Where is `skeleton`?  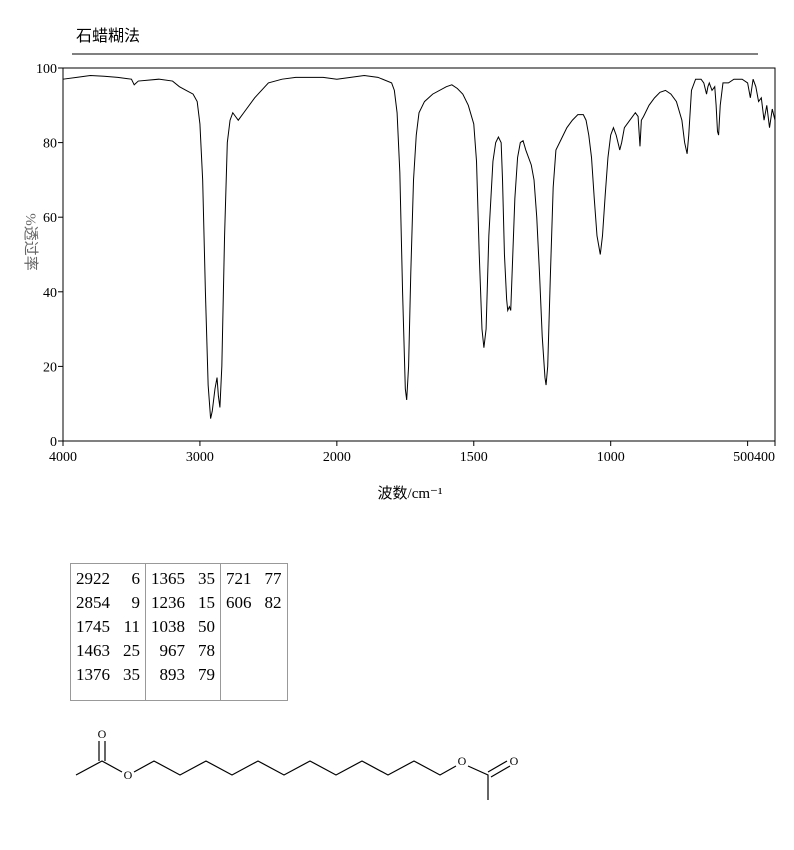
skeleton is located at coordinates (293, 770).